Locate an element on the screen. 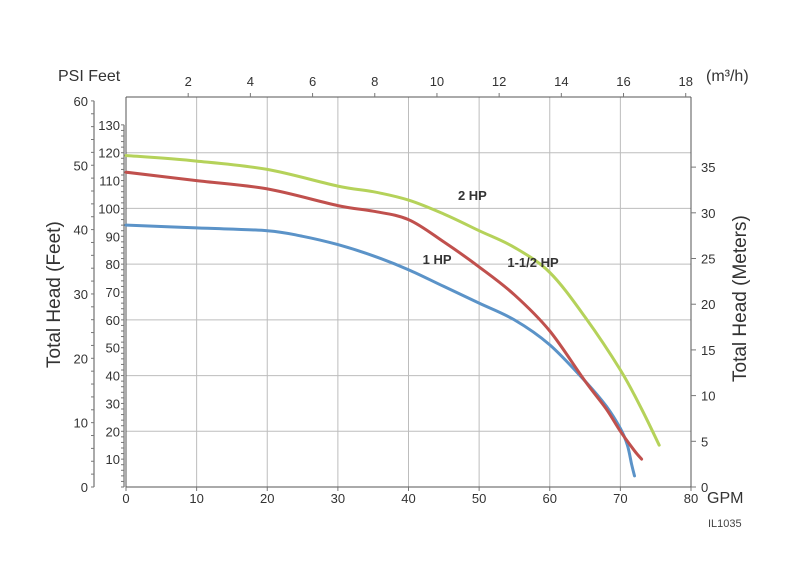  top-tick-label: 4 is located at coordinates (250, 81).